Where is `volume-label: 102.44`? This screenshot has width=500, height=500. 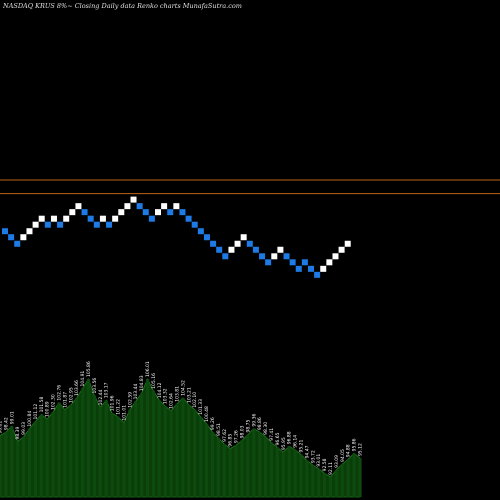
volume-label: 102.44 is located at coordinates (101, 397).